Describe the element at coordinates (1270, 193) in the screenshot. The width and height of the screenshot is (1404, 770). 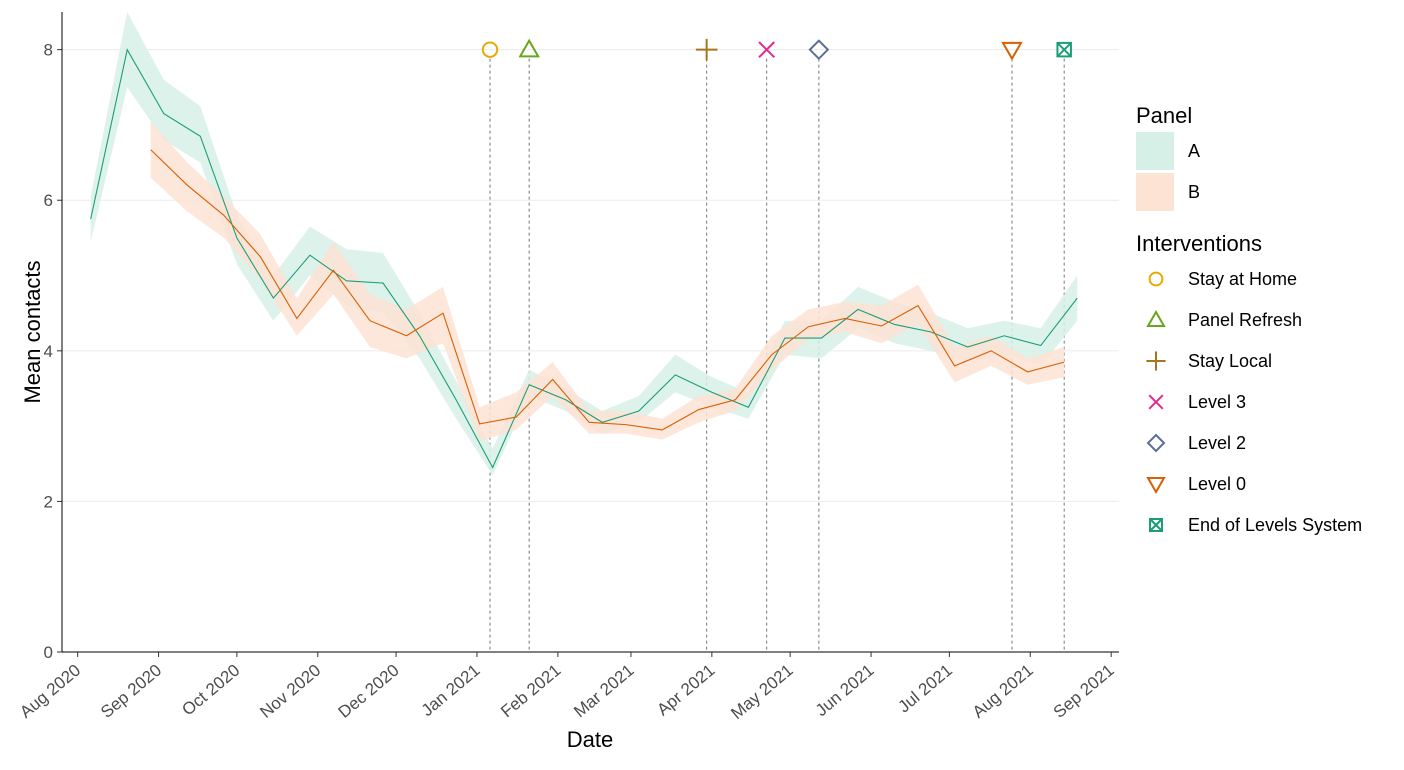
I see `legend-item-panel-b: B` at that location.